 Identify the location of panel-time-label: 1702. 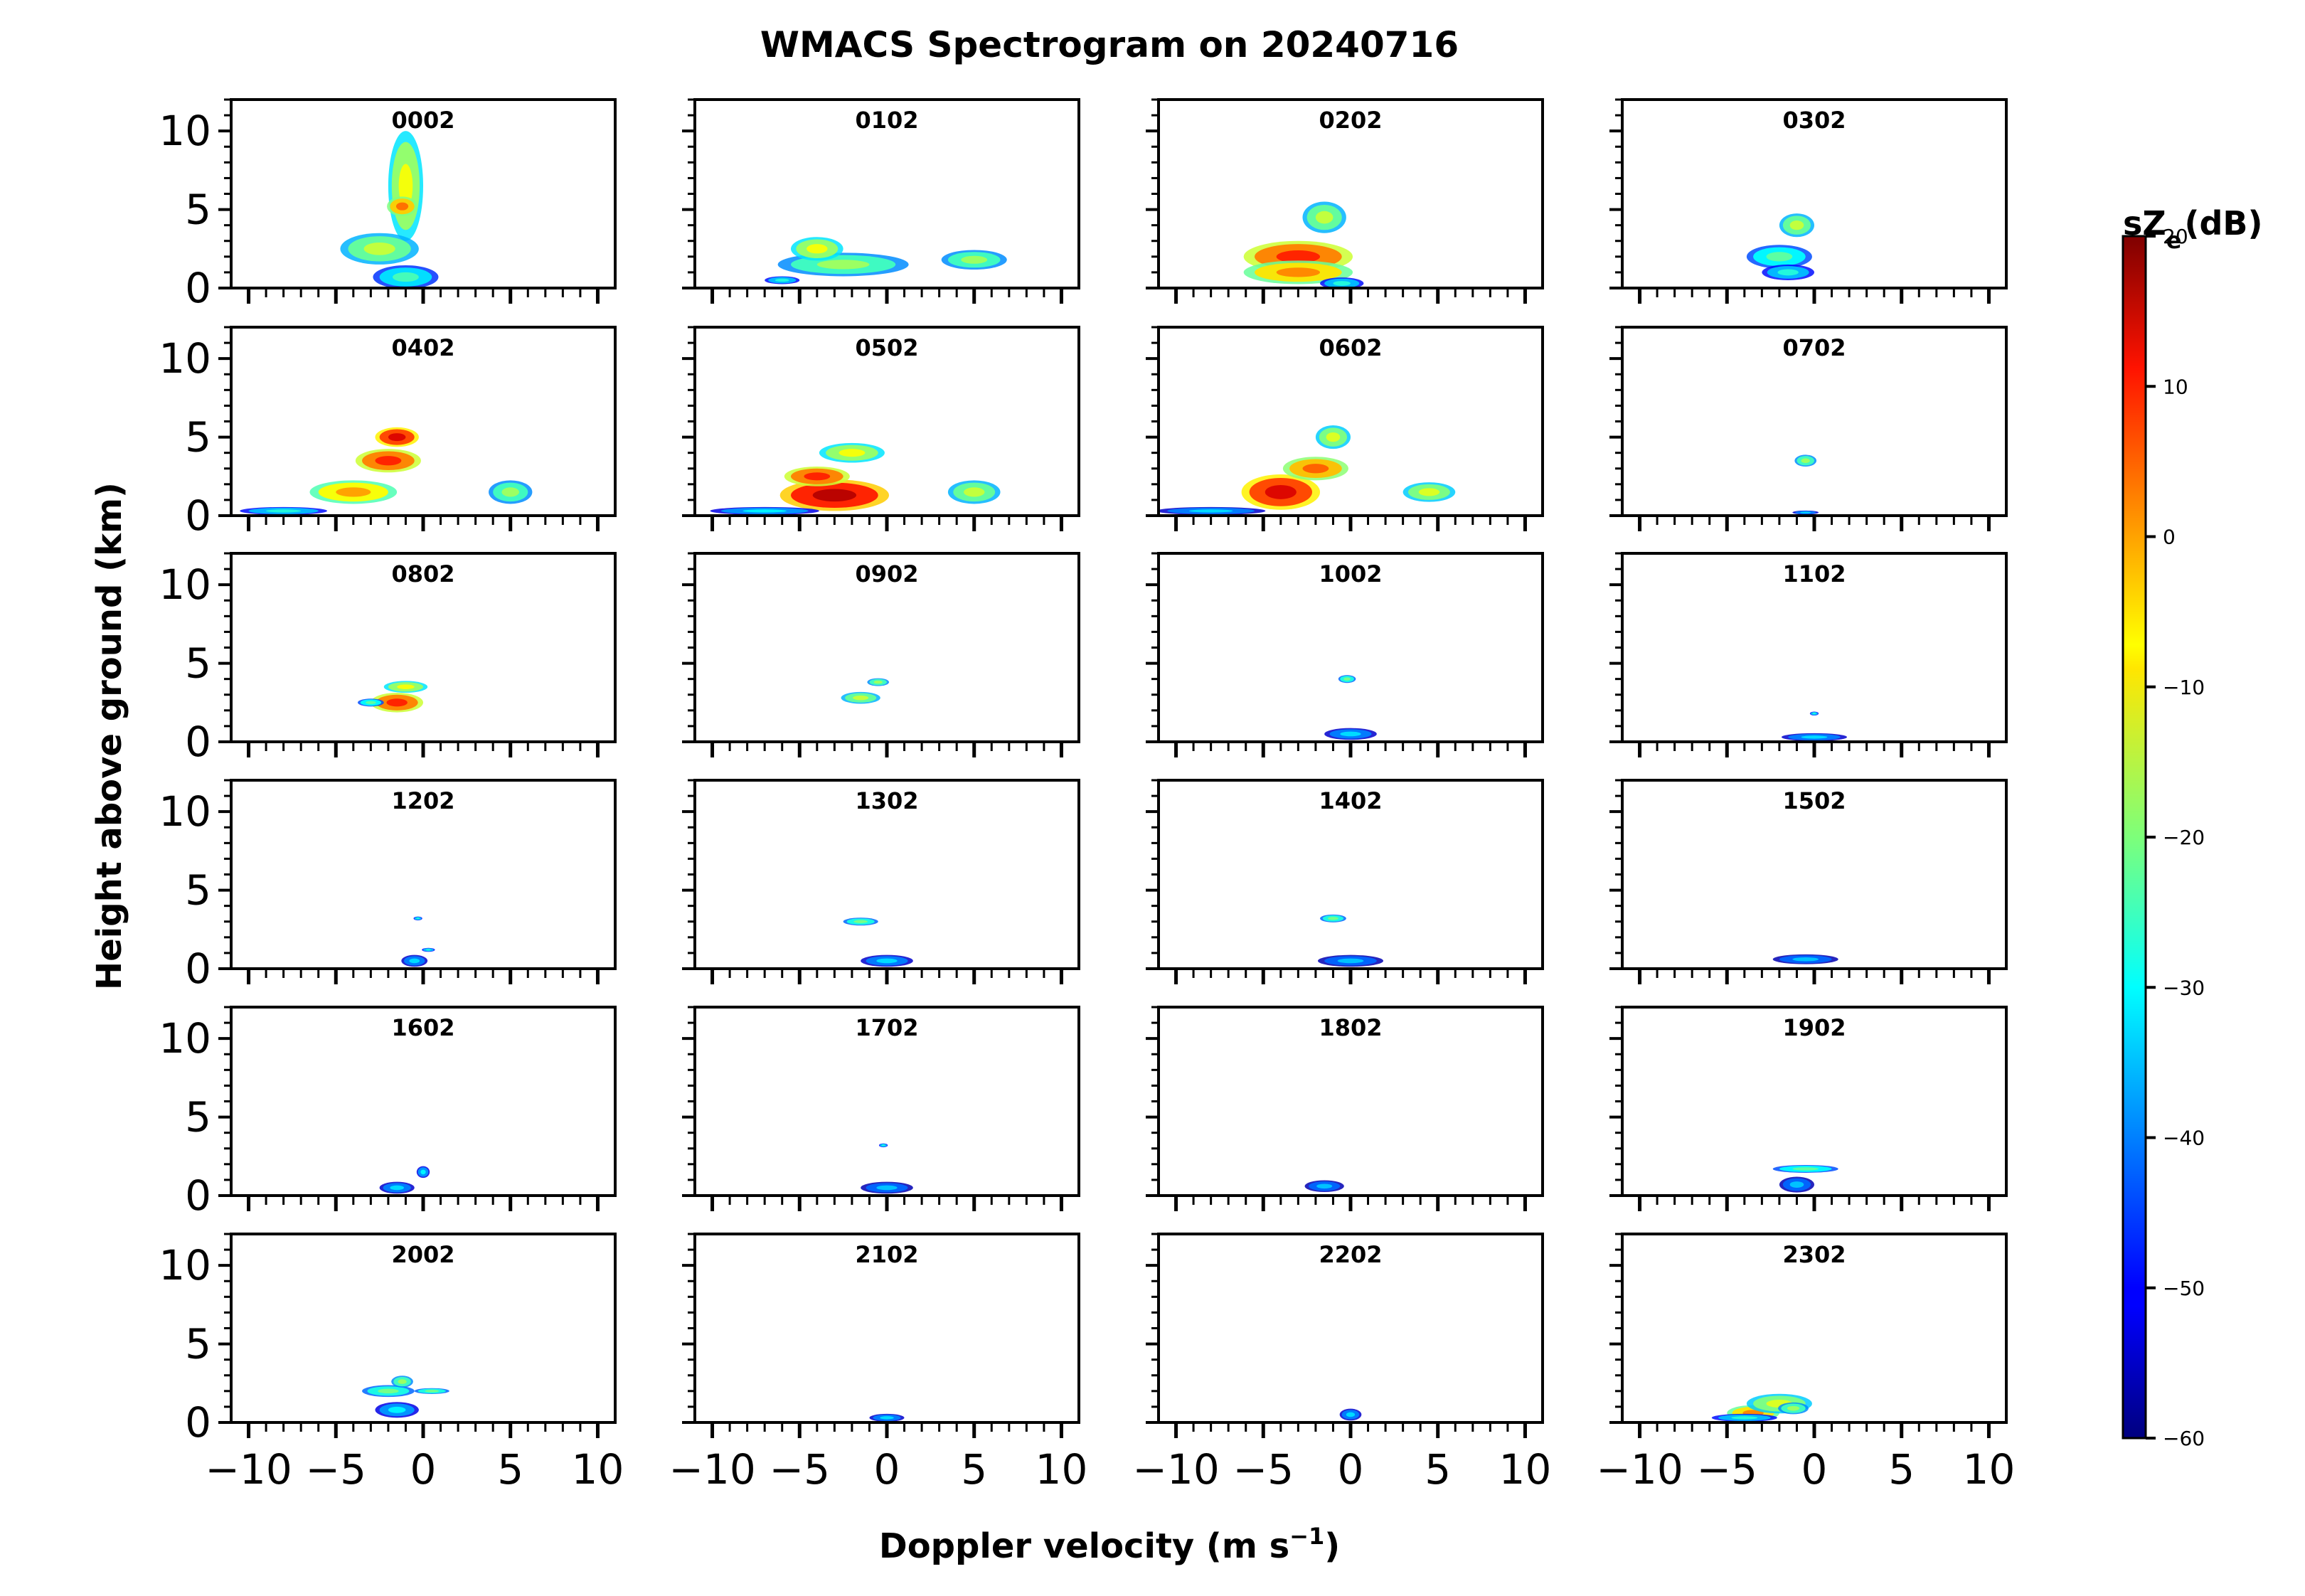
(886, 1027).